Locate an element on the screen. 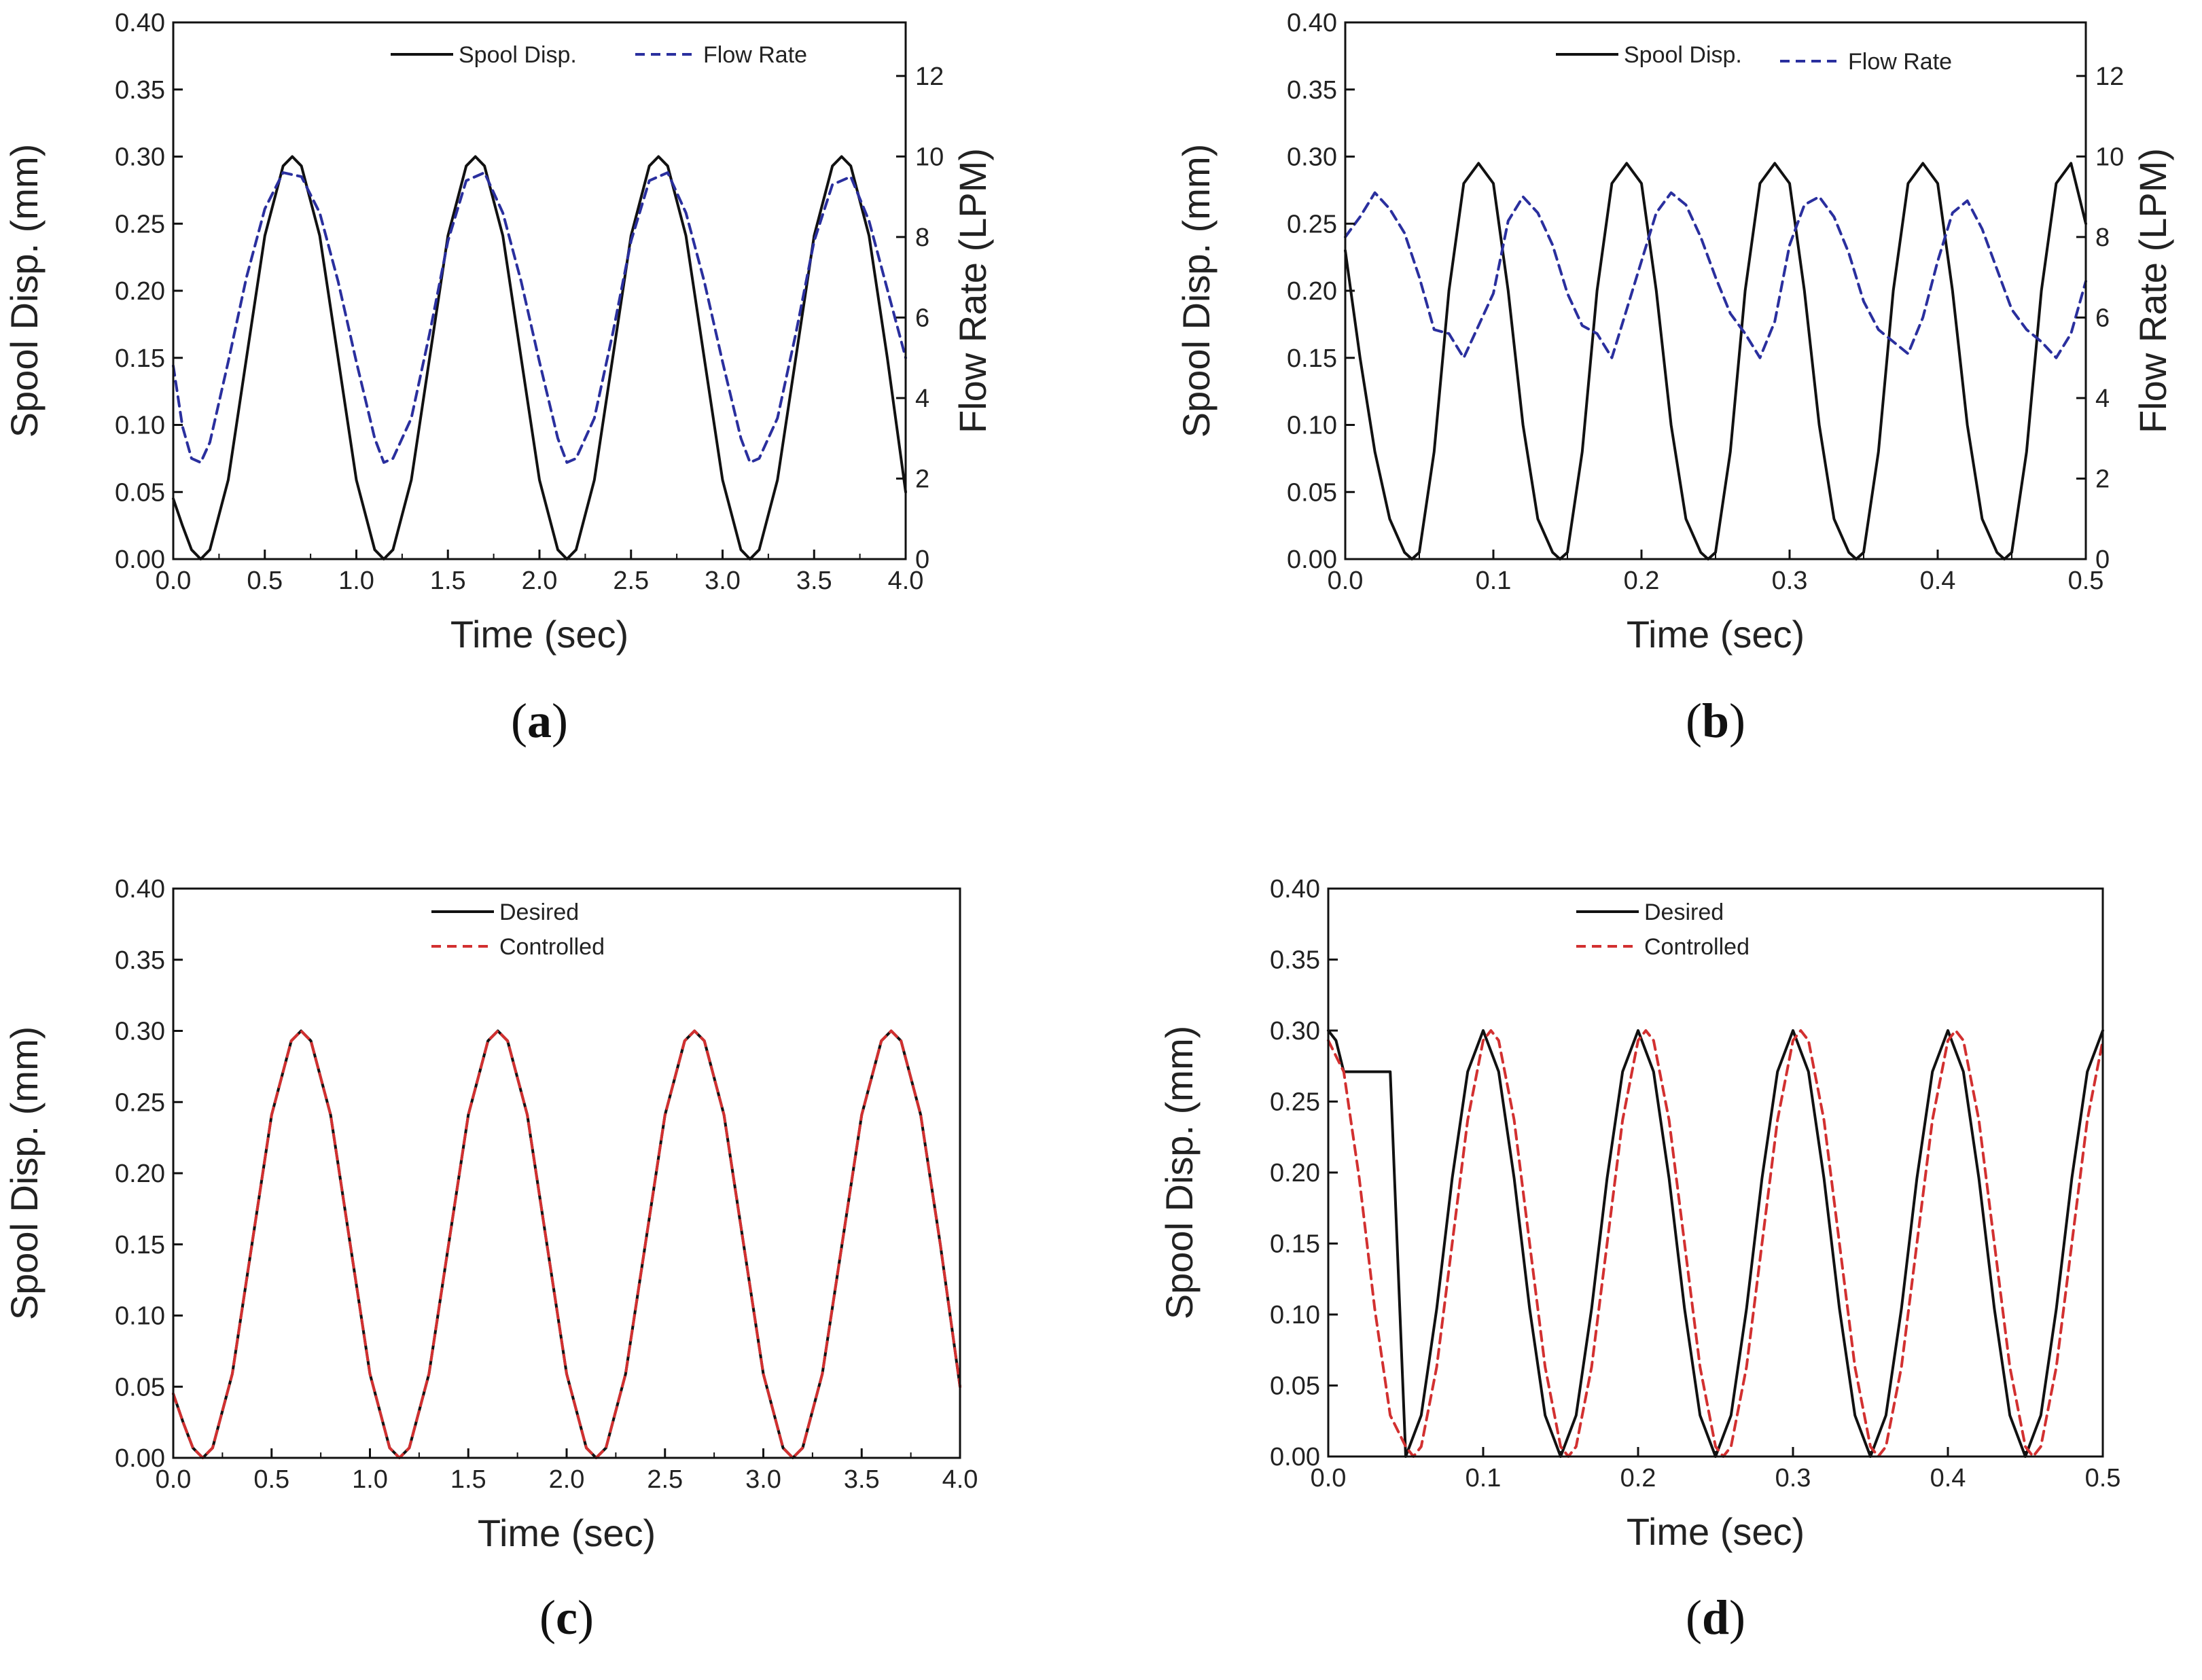 This screenshot has height=1680, width=2202. panel-label-letter: c is located at coordinates (567, 1617).